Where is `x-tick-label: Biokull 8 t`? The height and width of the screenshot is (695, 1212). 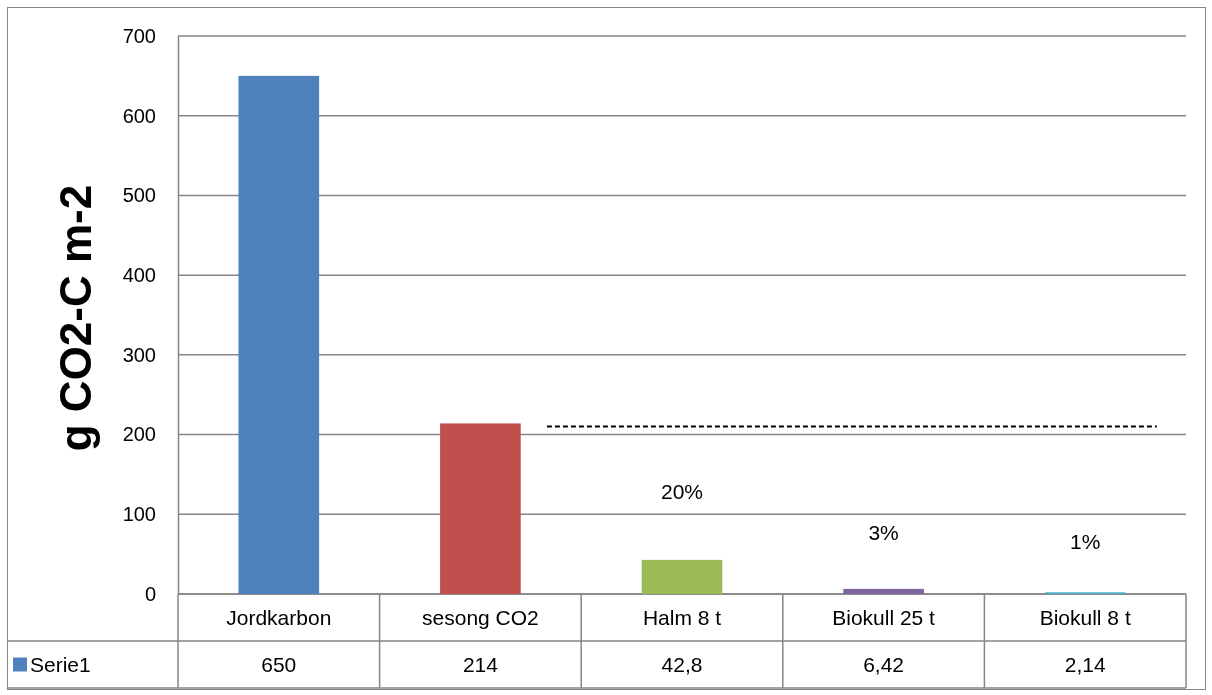
x-tick-label: Biokull 8 t is located at coordinates (1085, 617).